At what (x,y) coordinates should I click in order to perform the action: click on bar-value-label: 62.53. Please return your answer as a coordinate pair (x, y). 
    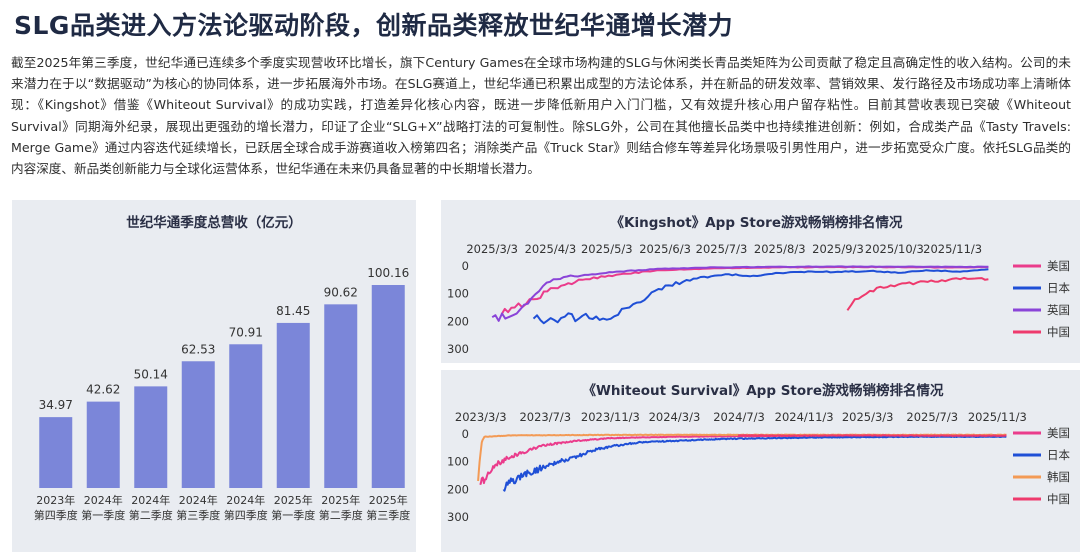
    Looking at the image, I should click on (198, 349).